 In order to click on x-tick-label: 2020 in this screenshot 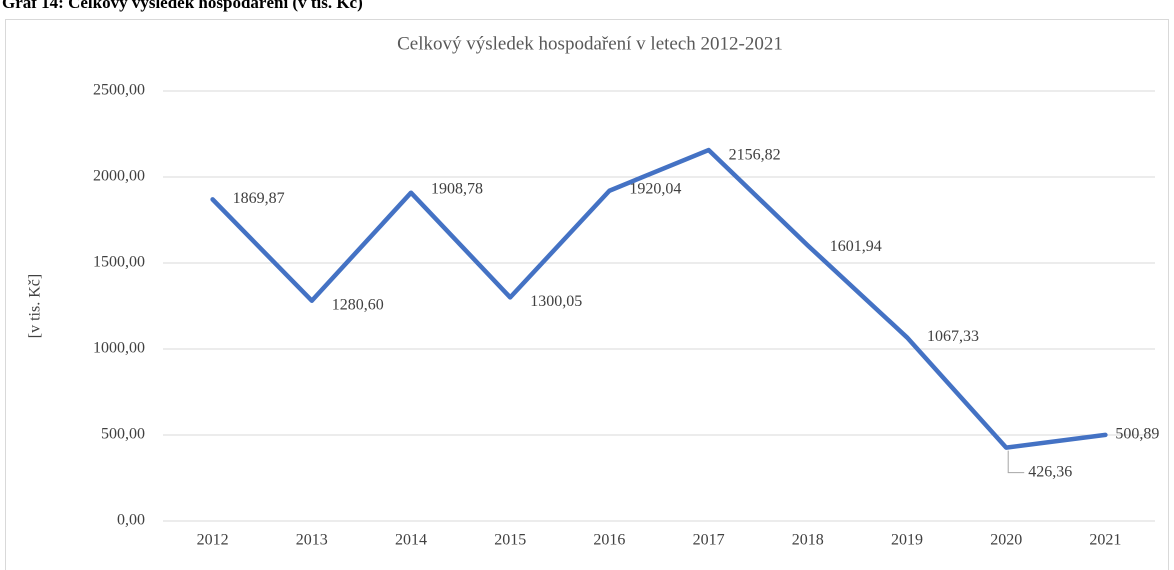, I will do `click(1006, 540)`.